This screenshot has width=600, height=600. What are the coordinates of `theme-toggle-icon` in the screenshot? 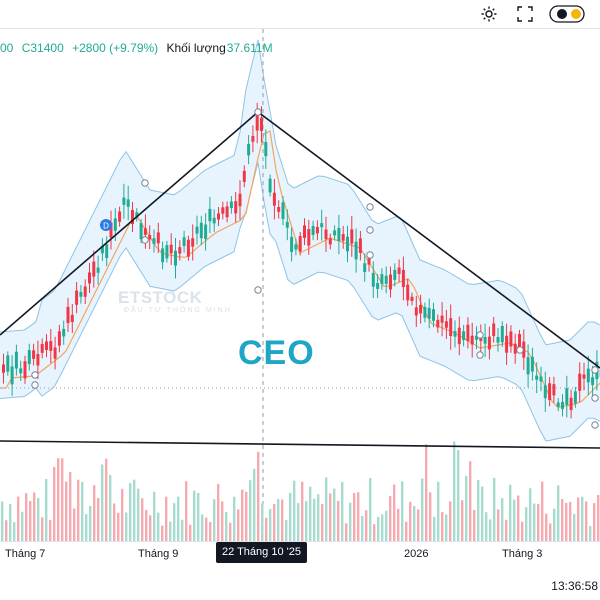 It's located at (568, 14).